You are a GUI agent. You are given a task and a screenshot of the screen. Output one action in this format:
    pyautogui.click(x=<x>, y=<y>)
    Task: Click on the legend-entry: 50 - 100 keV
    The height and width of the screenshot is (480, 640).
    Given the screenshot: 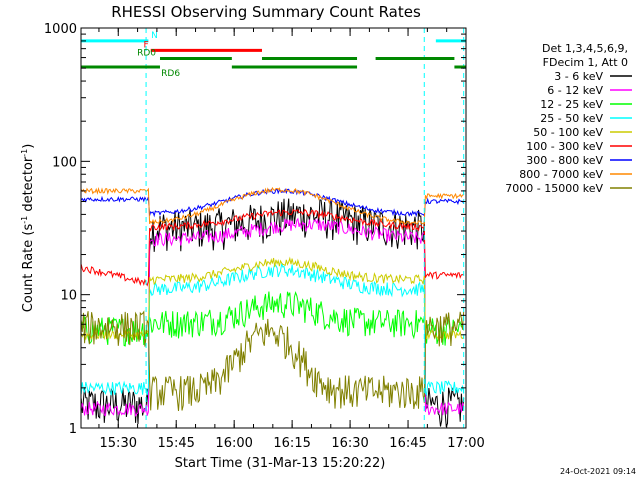 What is the action you would take?
    pyautogui.click(x=568, y=132)
    